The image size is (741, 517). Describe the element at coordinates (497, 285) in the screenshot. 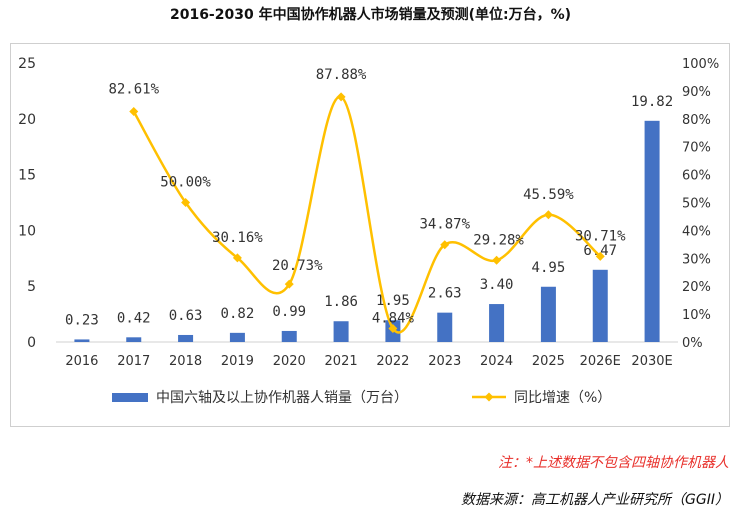

I see `bar-data-label: 3.40` at that location.